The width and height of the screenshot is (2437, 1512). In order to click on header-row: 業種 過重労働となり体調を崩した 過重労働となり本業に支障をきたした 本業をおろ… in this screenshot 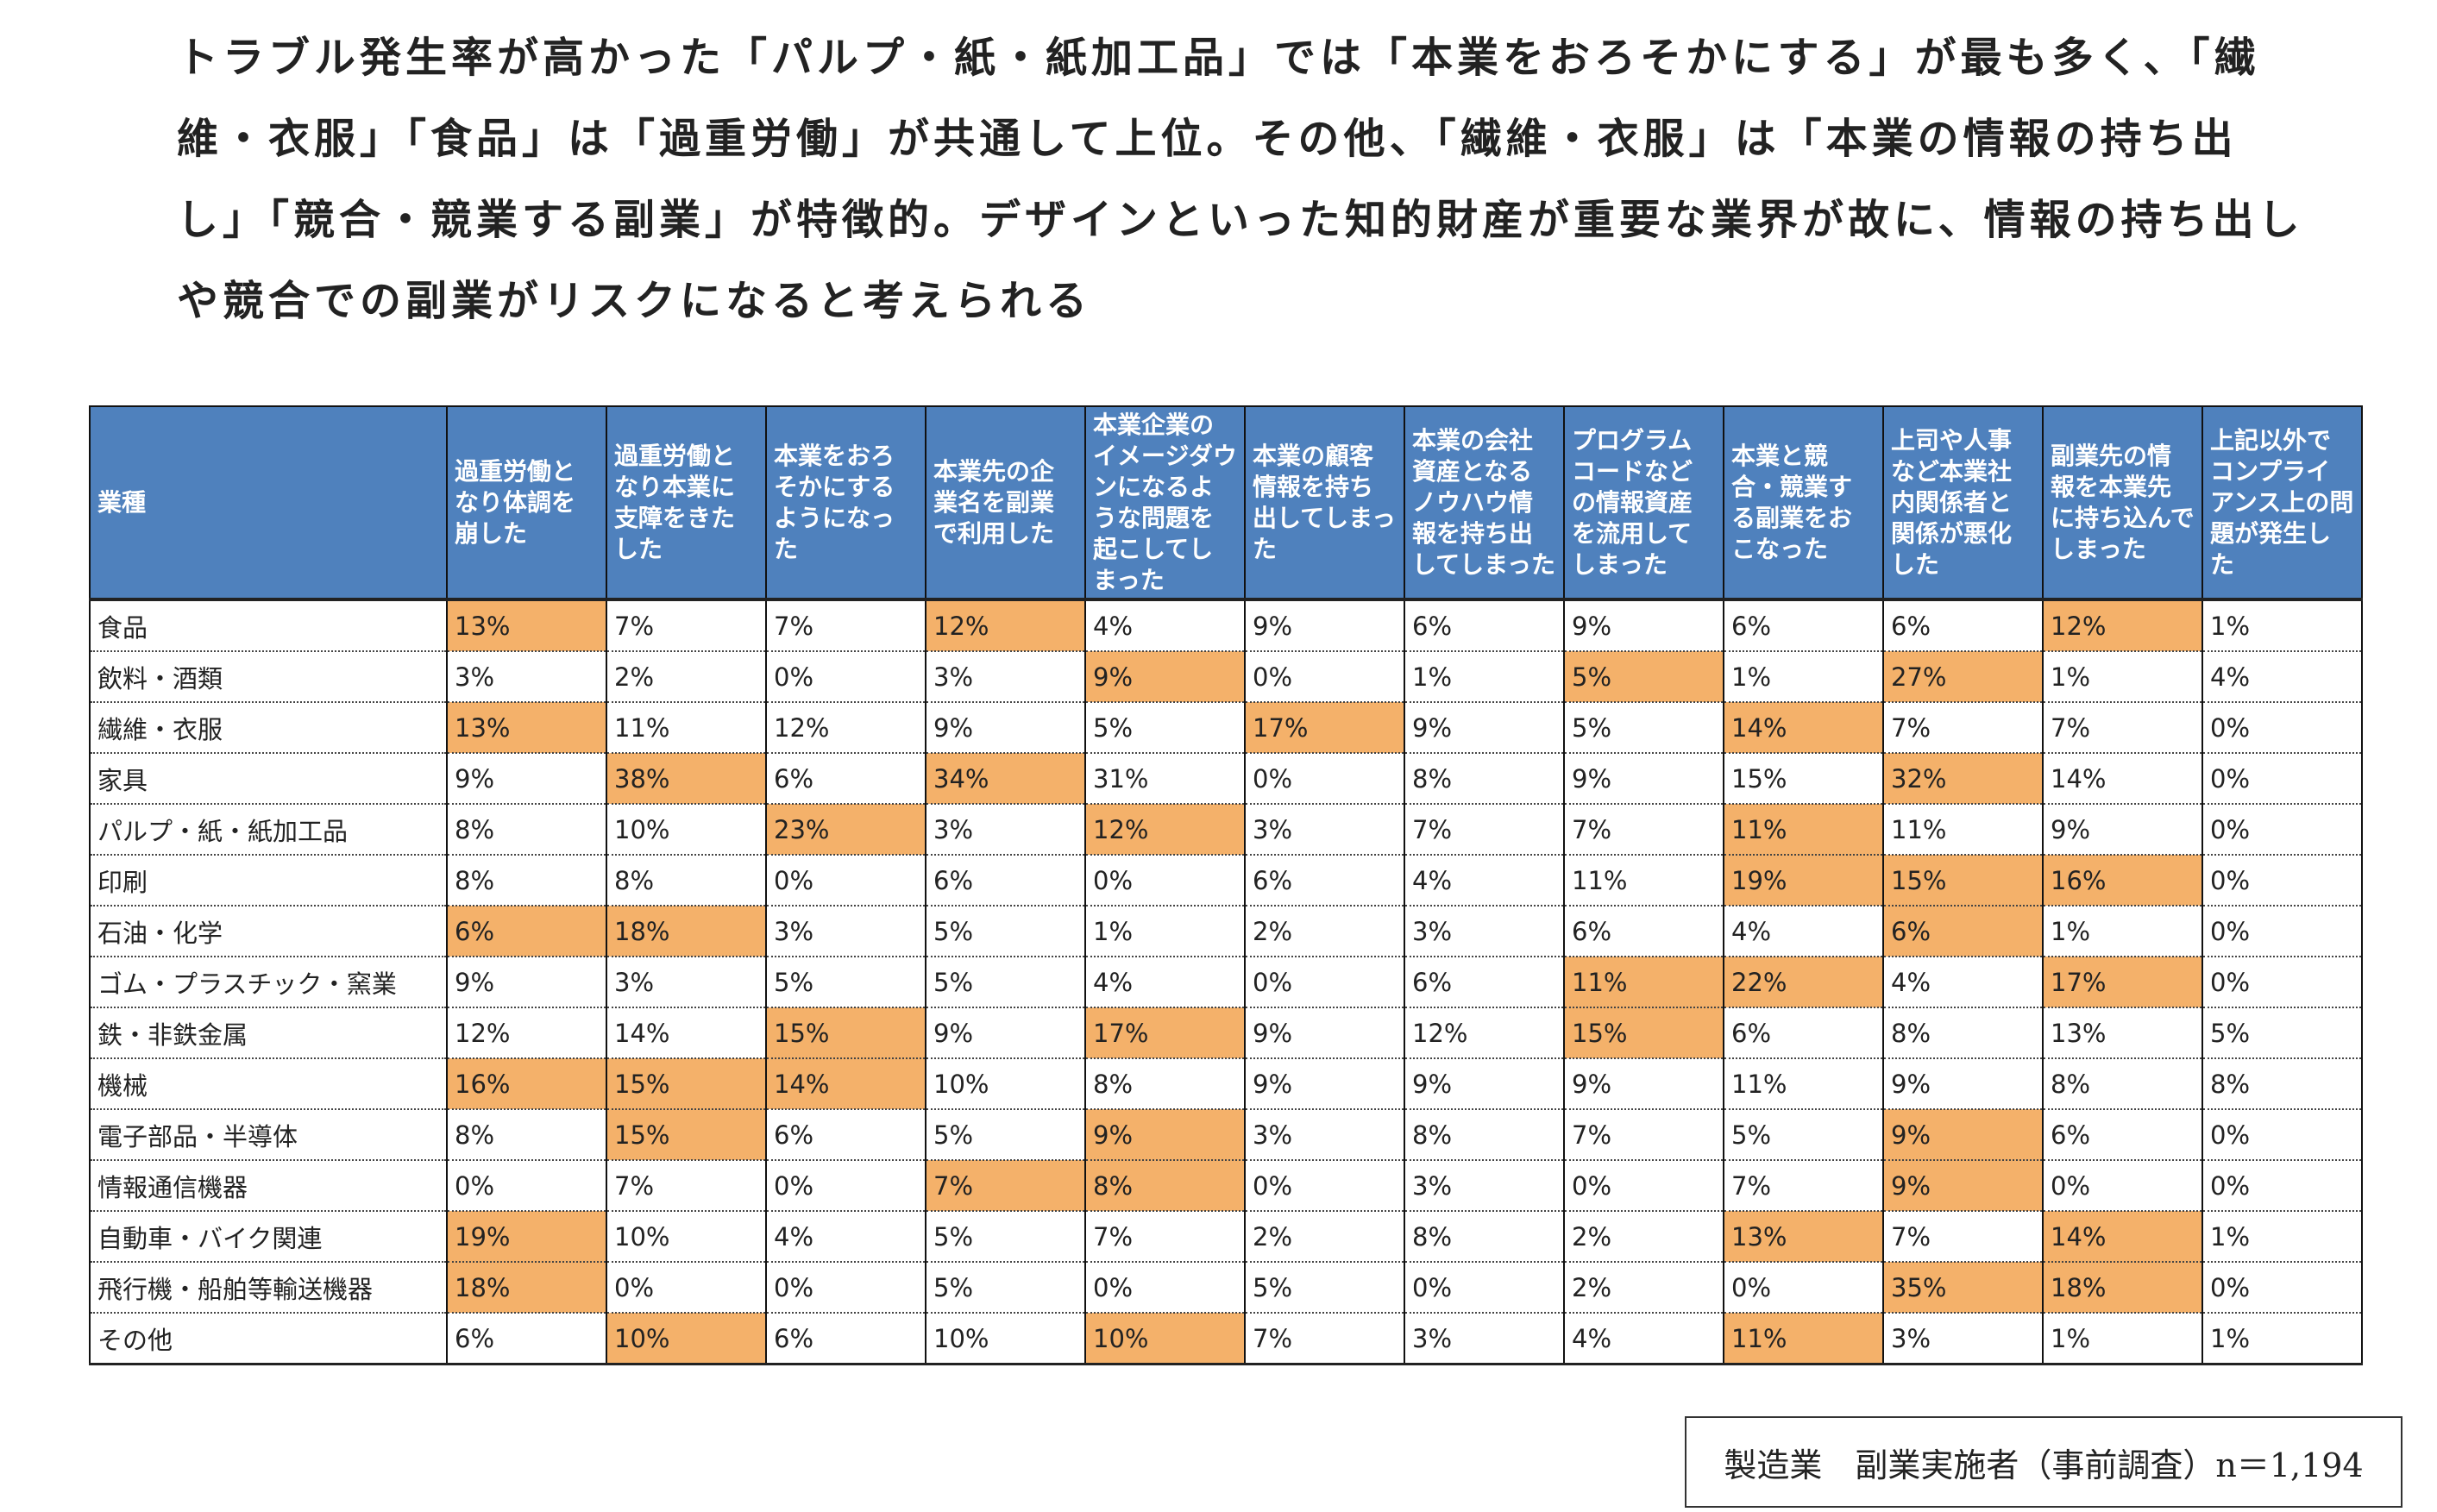, I will do `click(1226, 503)`.